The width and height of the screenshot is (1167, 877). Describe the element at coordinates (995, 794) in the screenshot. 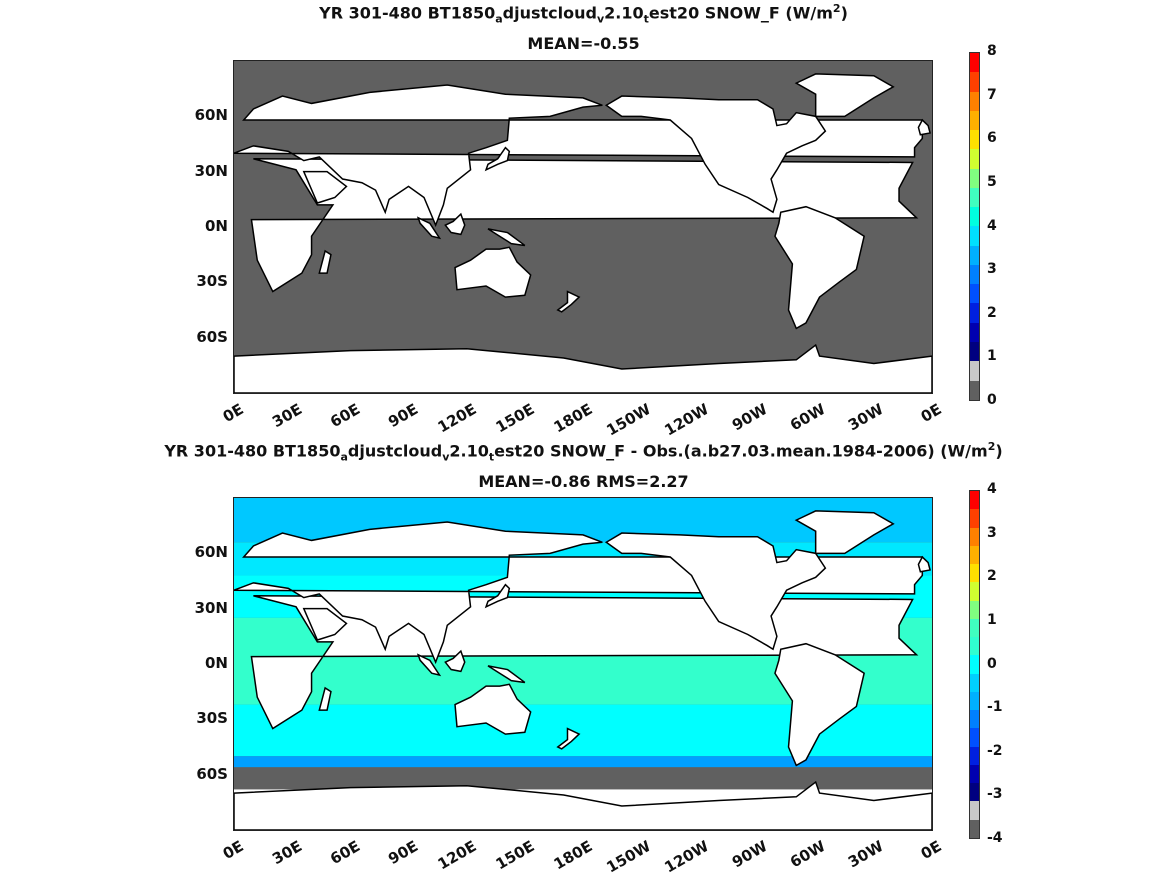

I see `colorbar-tick-label: -3` at that location.